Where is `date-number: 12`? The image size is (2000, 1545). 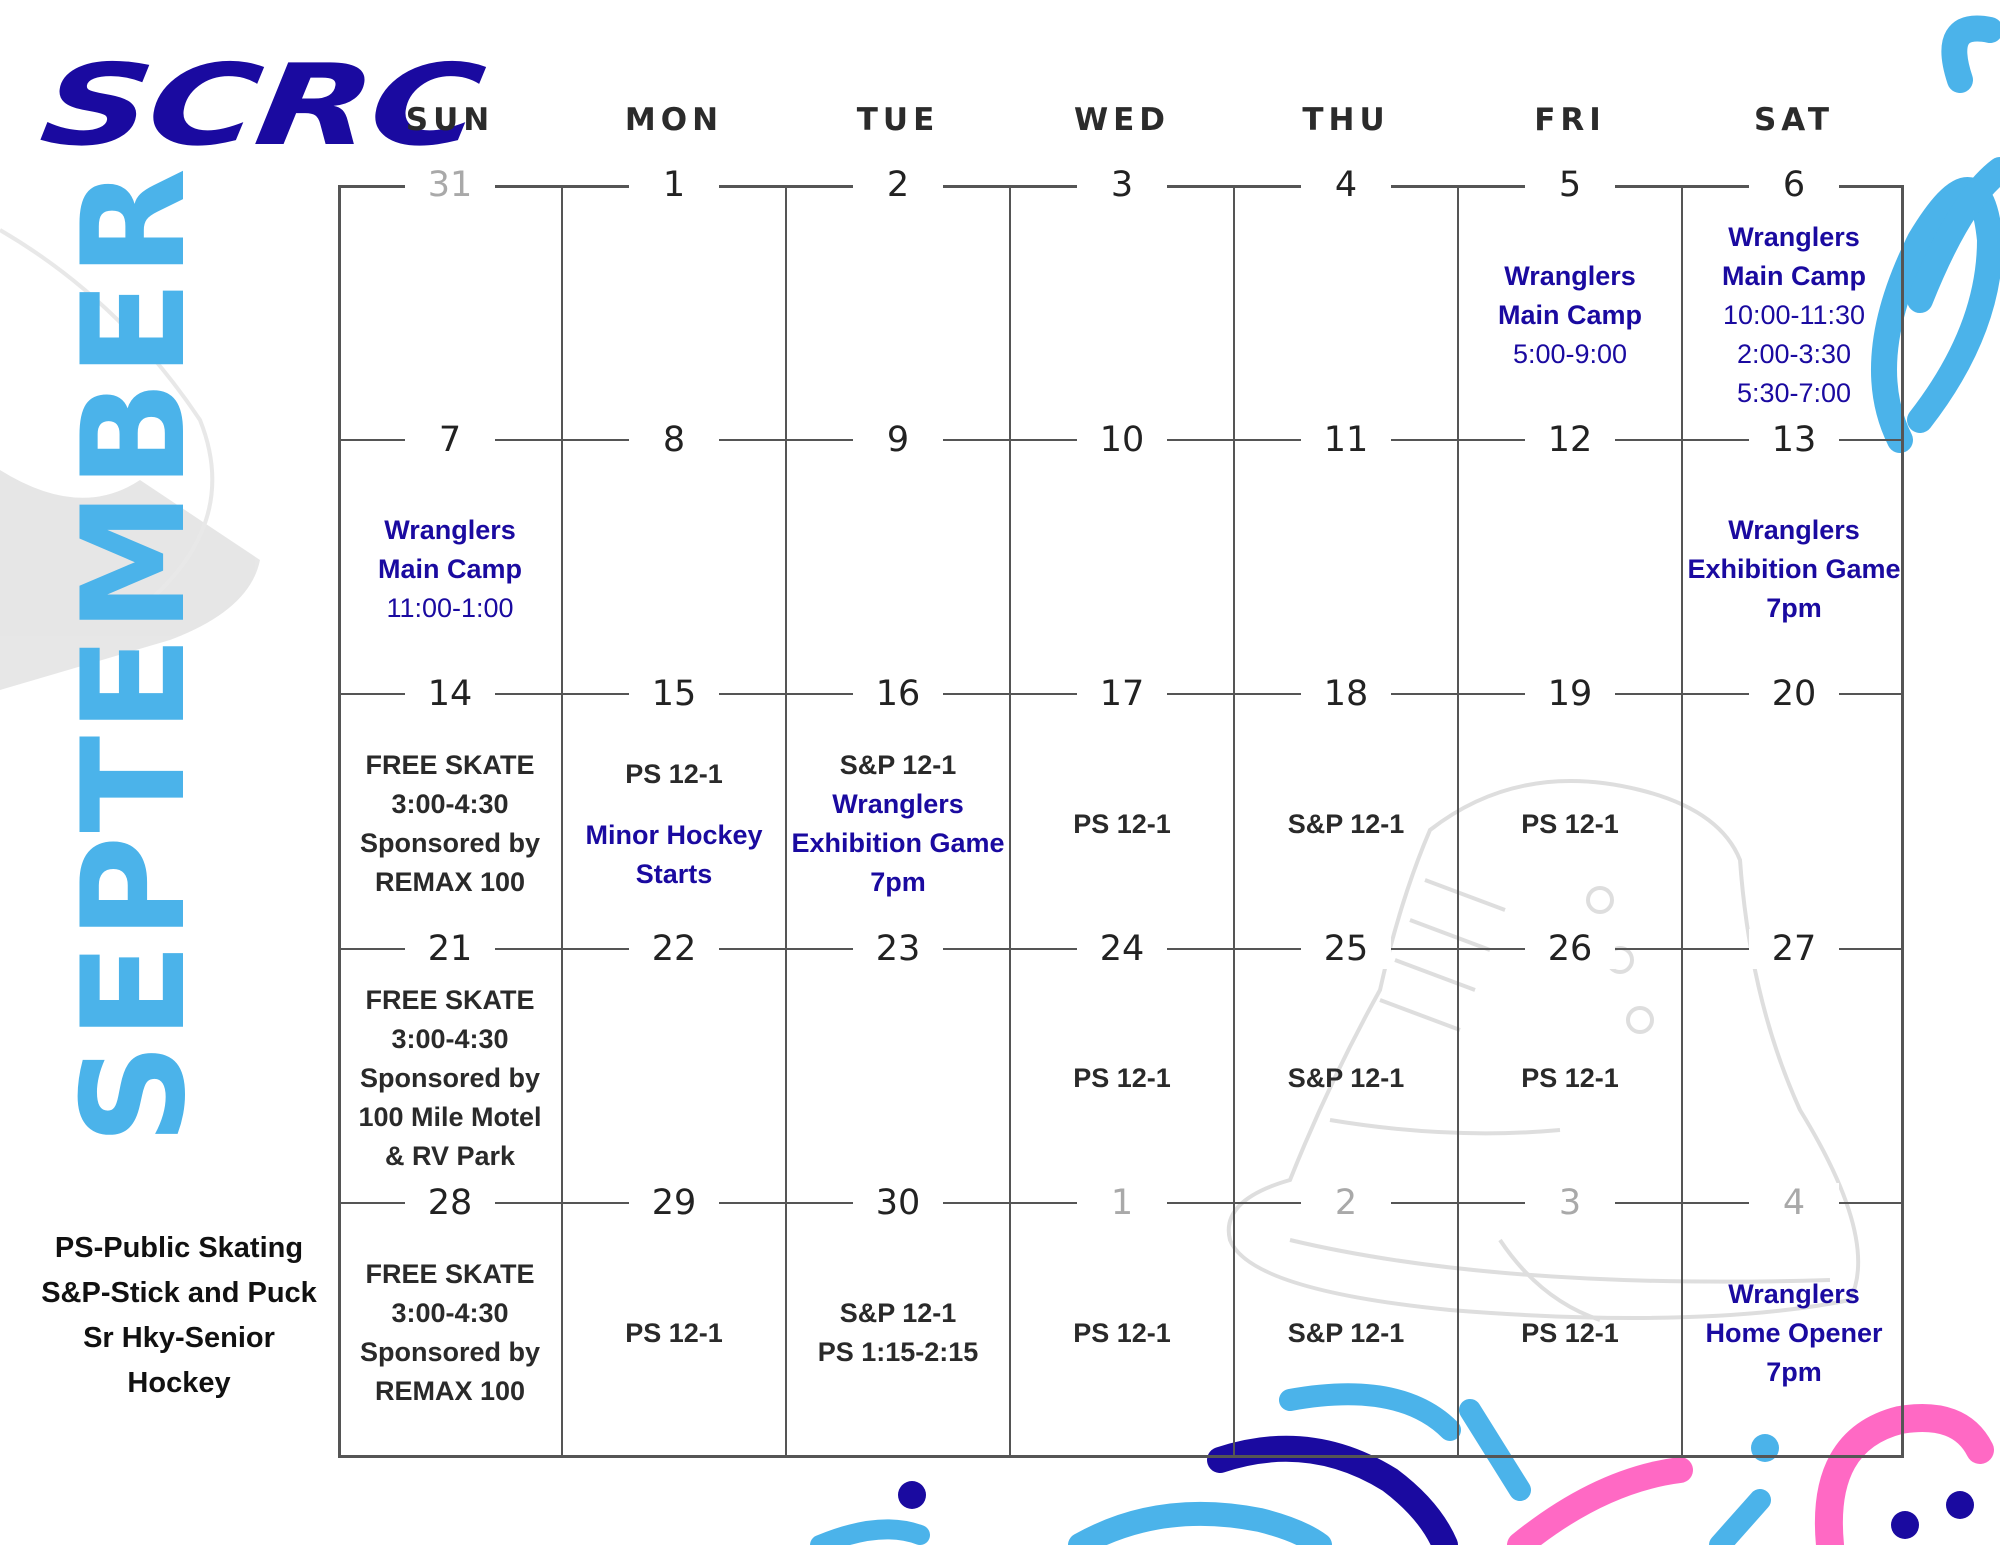
date-number: 12 is located at coordinates (1570, 439).